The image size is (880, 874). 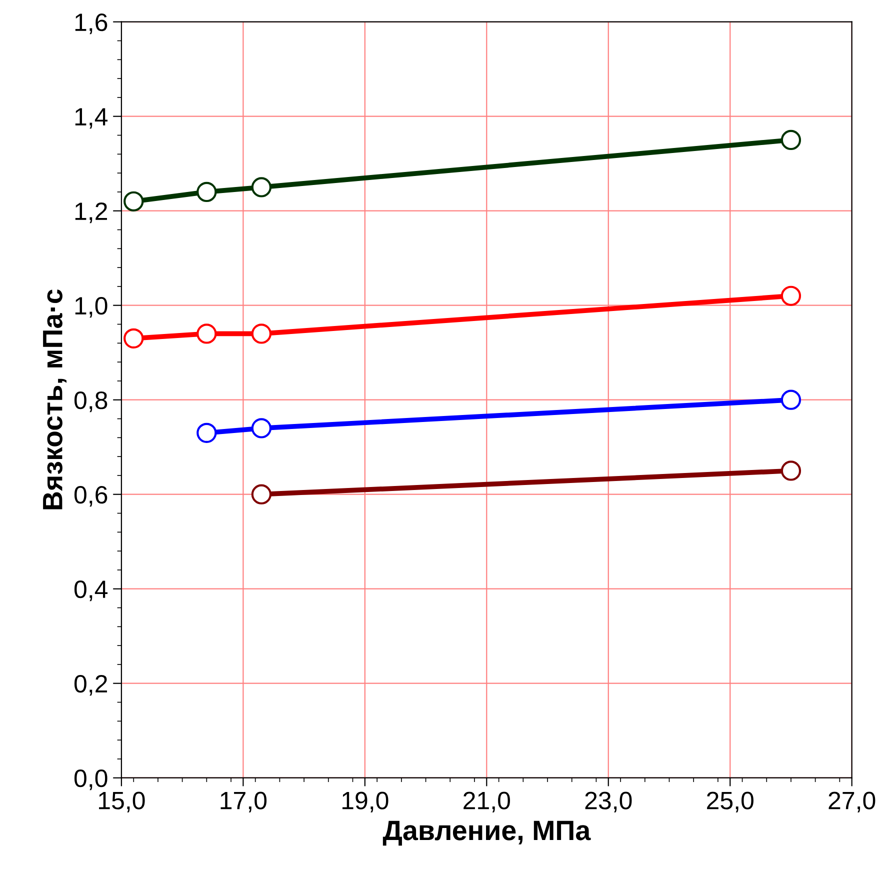 What do you see at coordinates (91, 401) in the screenshot?
I see `y-tick-label: 0,8` at bounding box center [91, 401].